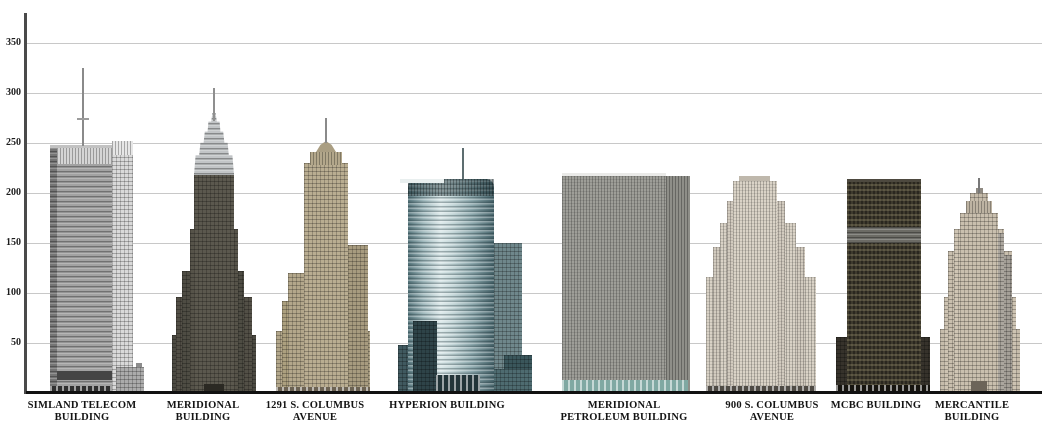 The image size is (1045, 442). Describe the element at coordinates (972, 405) in the screenshot. I see `label-line: MERCANTILE` at that location.